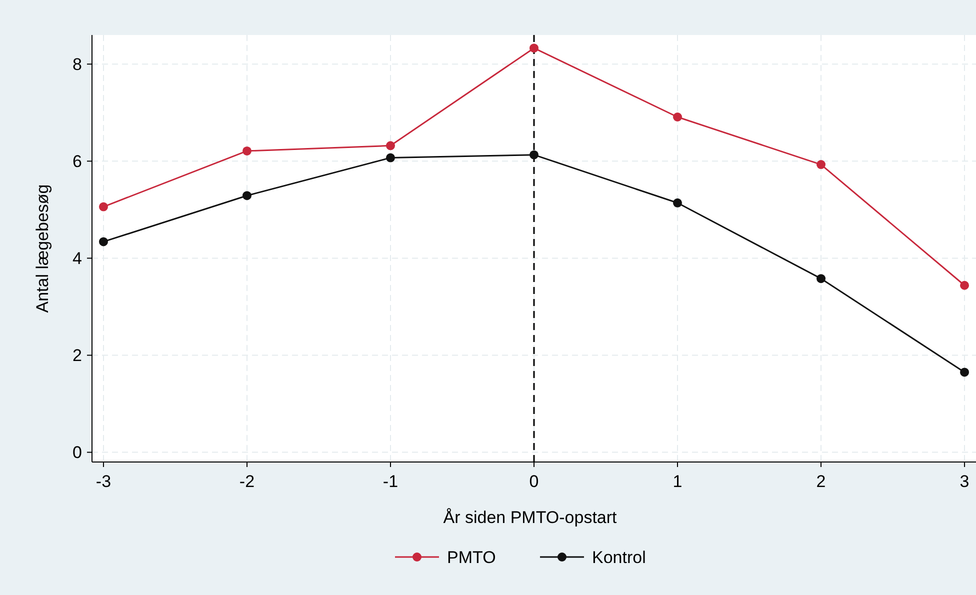 This screenshot has height=595, width=976. I want to click on y-tick-label: 8, so click(77, 64).